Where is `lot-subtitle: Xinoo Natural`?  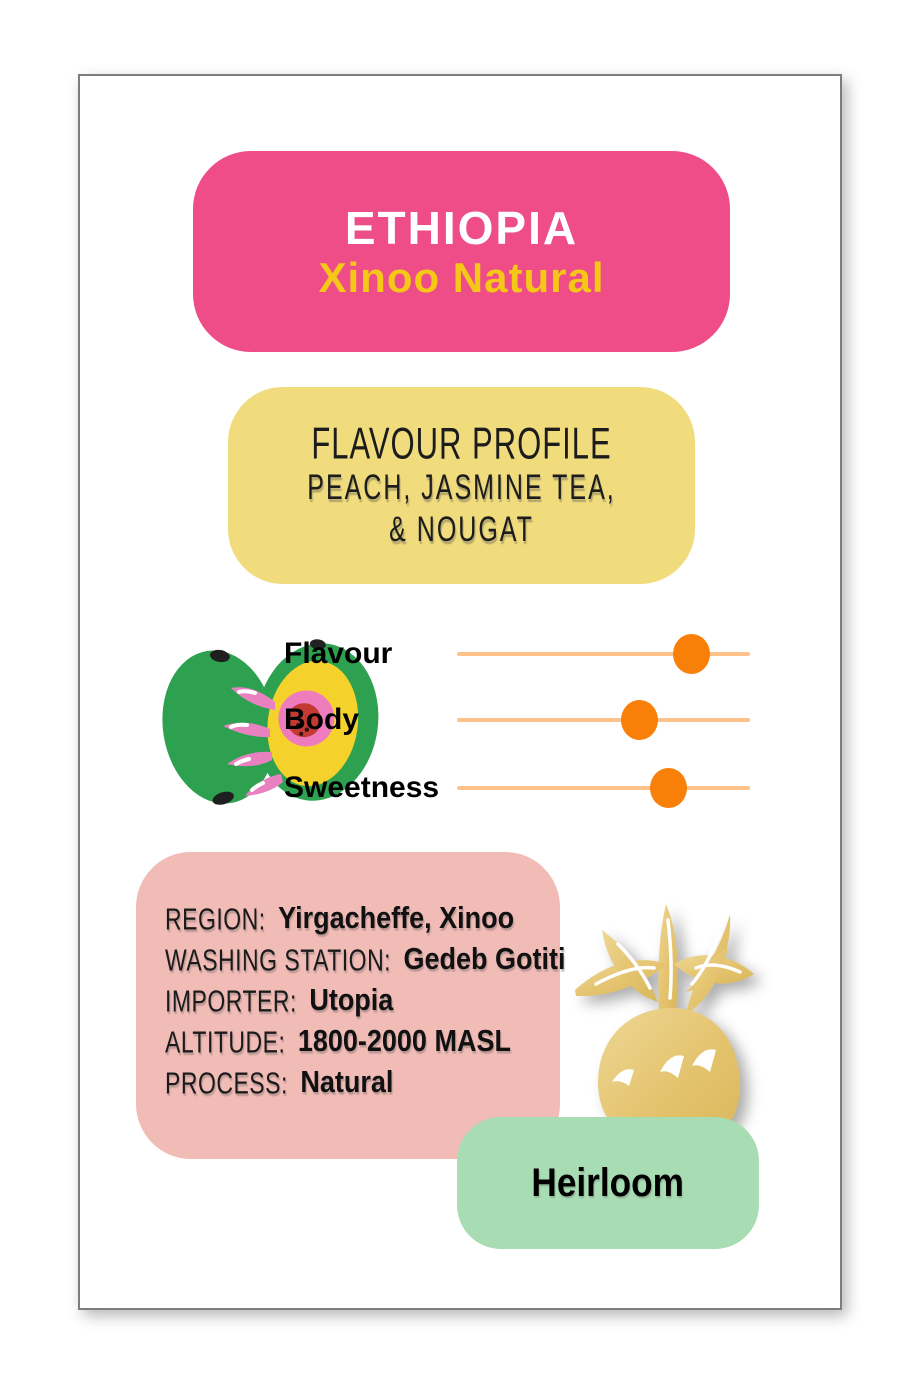 lot-subtitle: Xinoo Natural is located at coordinates (461, 277).